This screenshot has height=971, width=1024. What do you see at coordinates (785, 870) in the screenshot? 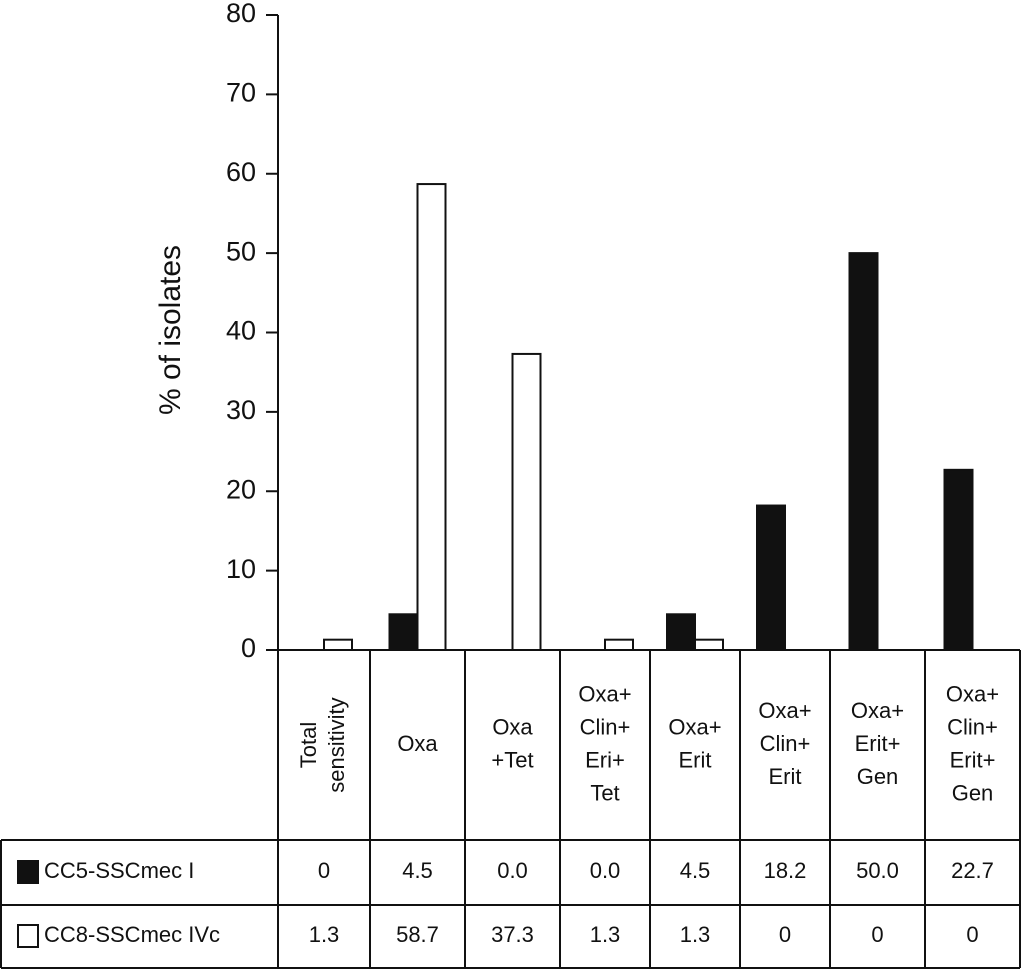
I see `table-value: 18.2` at bounding box center [785, 870].